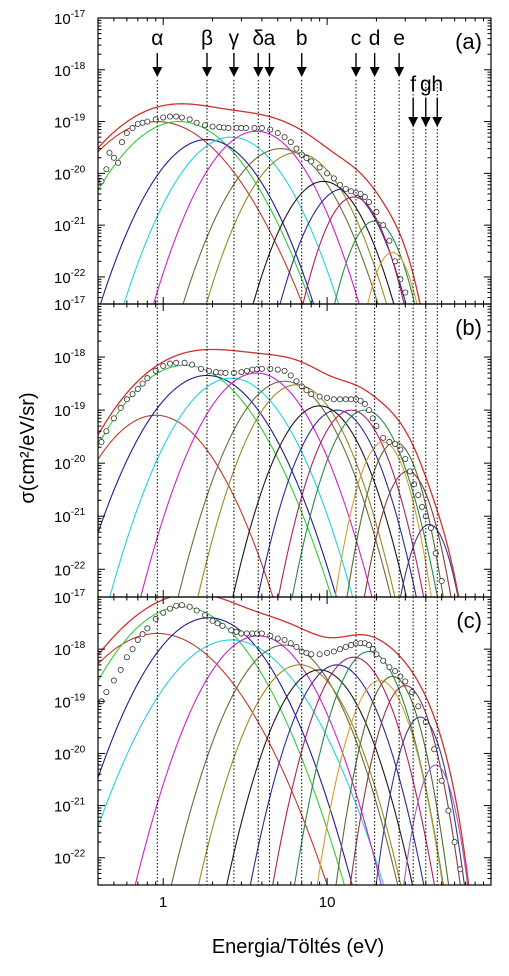 The width and height of the screenshot is (509, 976). I want to click on peak-label: b, so click(302, 38).